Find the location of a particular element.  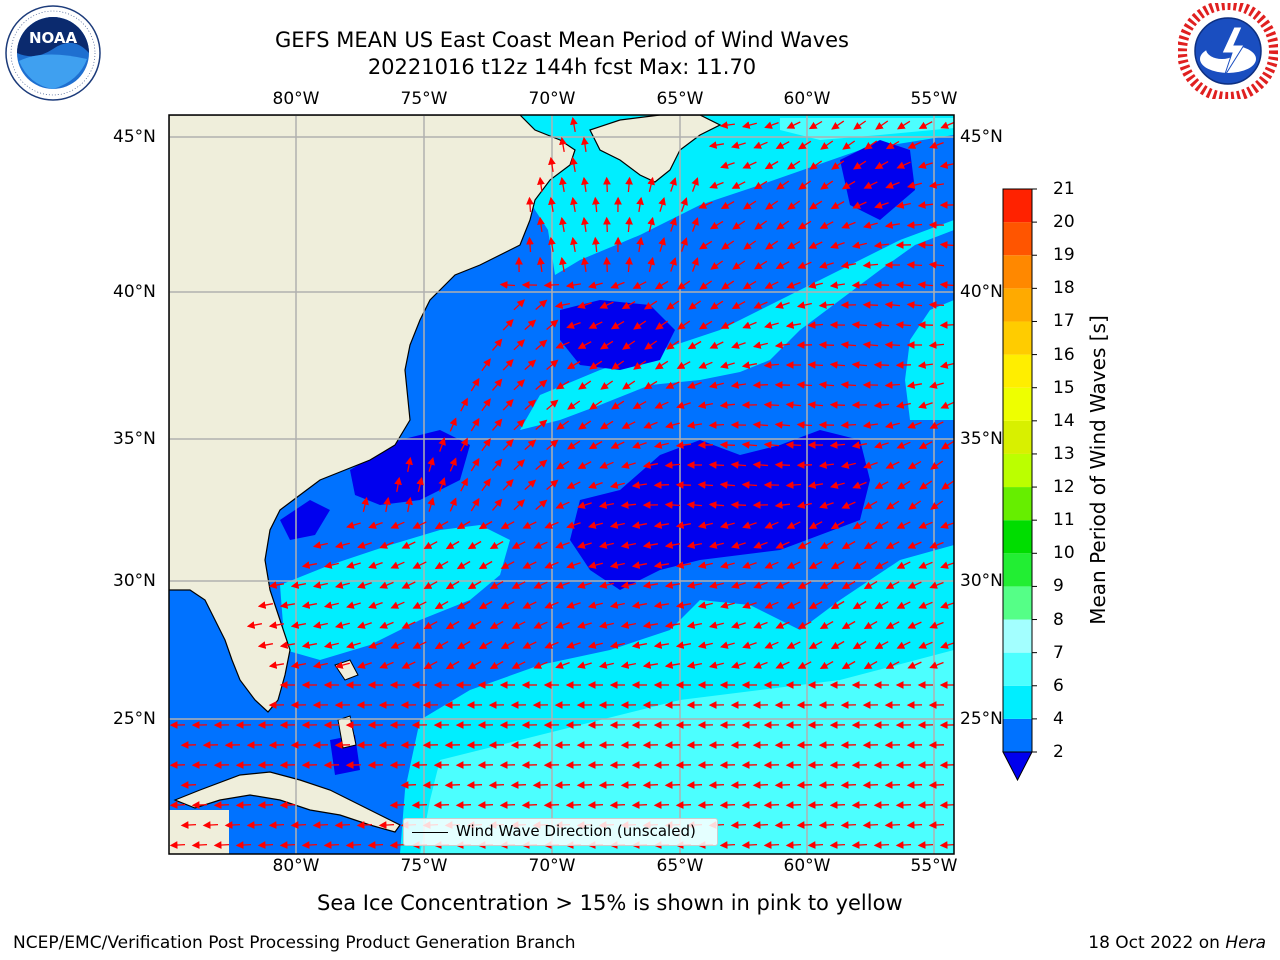

colorbar-tick-label: 21 is located at coordinates (1064, 189).